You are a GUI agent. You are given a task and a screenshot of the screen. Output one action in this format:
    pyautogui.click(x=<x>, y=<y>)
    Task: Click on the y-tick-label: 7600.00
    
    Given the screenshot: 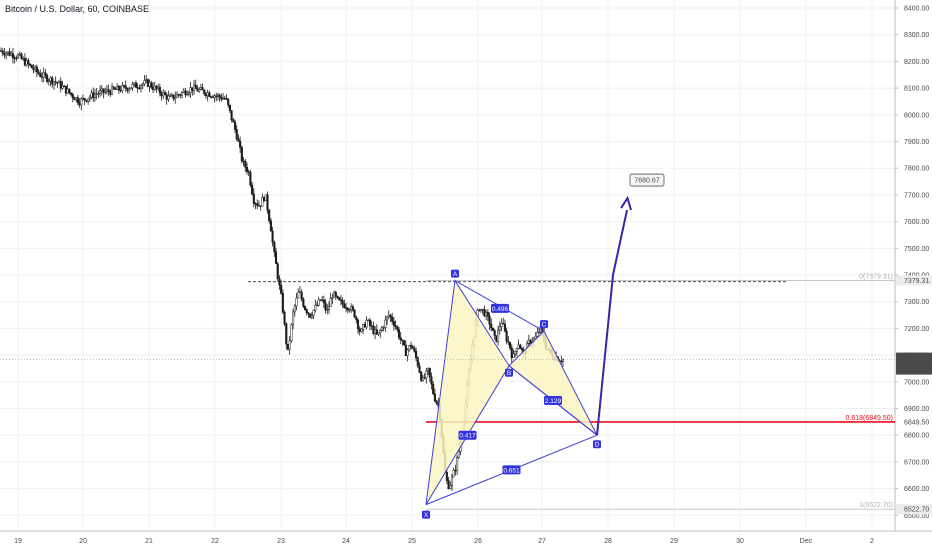 What is the action you would take?
    pyautogui.click(x=916, y=222)
    